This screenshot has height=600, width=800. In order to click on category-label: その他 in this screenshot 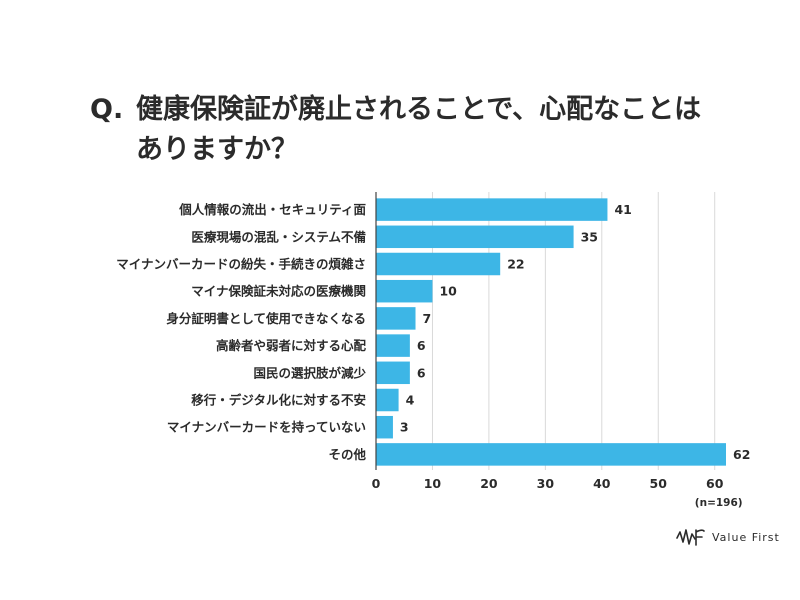, I will do `click(347, 454)`.